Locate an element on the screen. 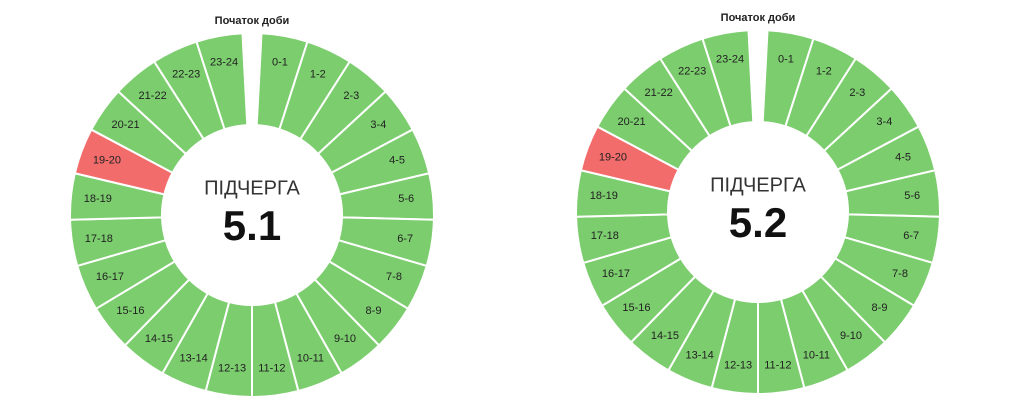  subgroup-number: 5.1 is located at coordinates (252, 225).